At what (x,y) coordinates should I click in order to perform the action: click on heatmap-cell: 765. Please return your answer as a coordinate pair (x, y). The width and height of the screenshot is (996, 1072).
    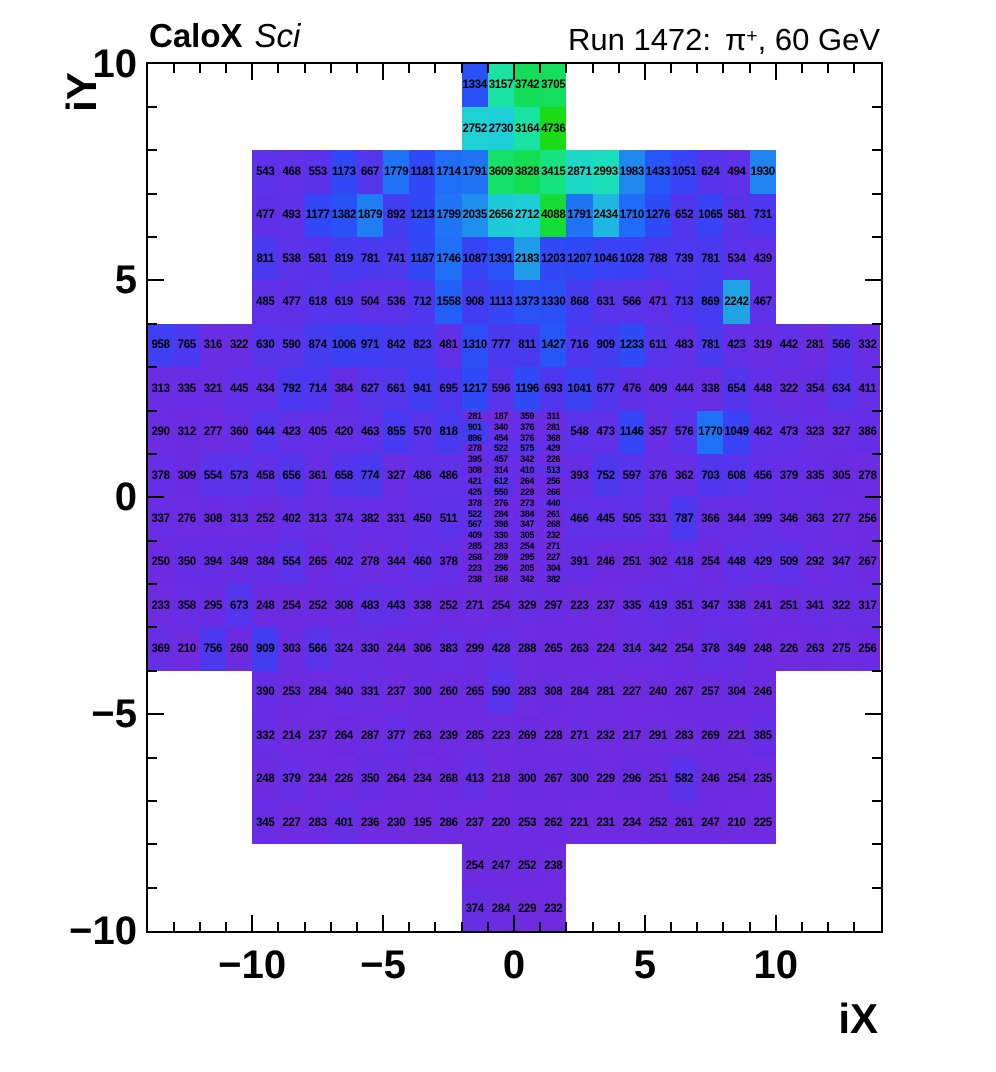
    Looking at the image, I should click on (186, 345).